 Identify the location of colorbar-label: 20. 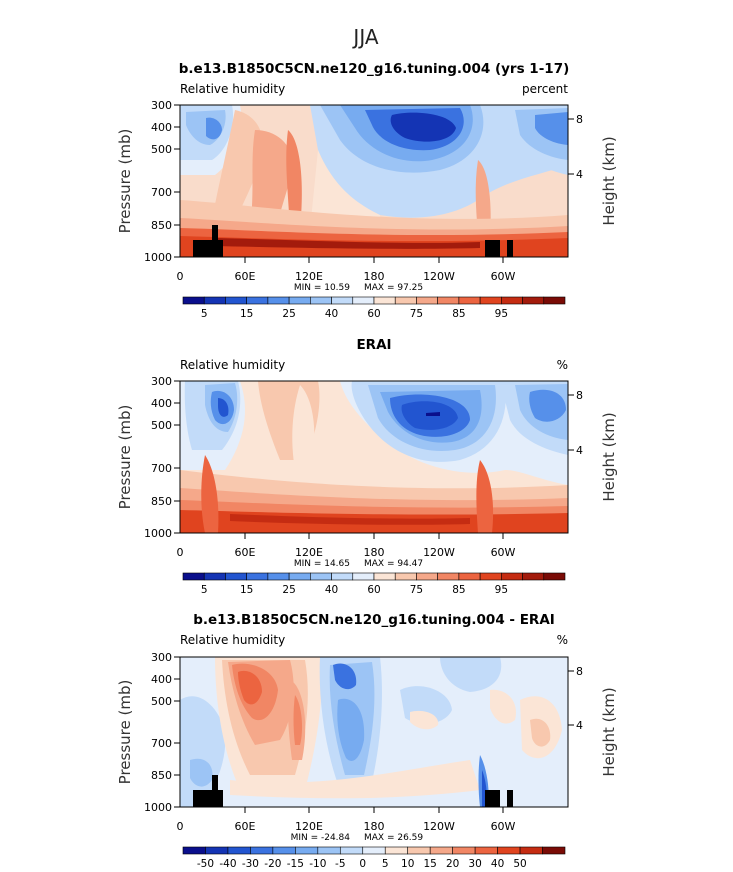
(452, 864).